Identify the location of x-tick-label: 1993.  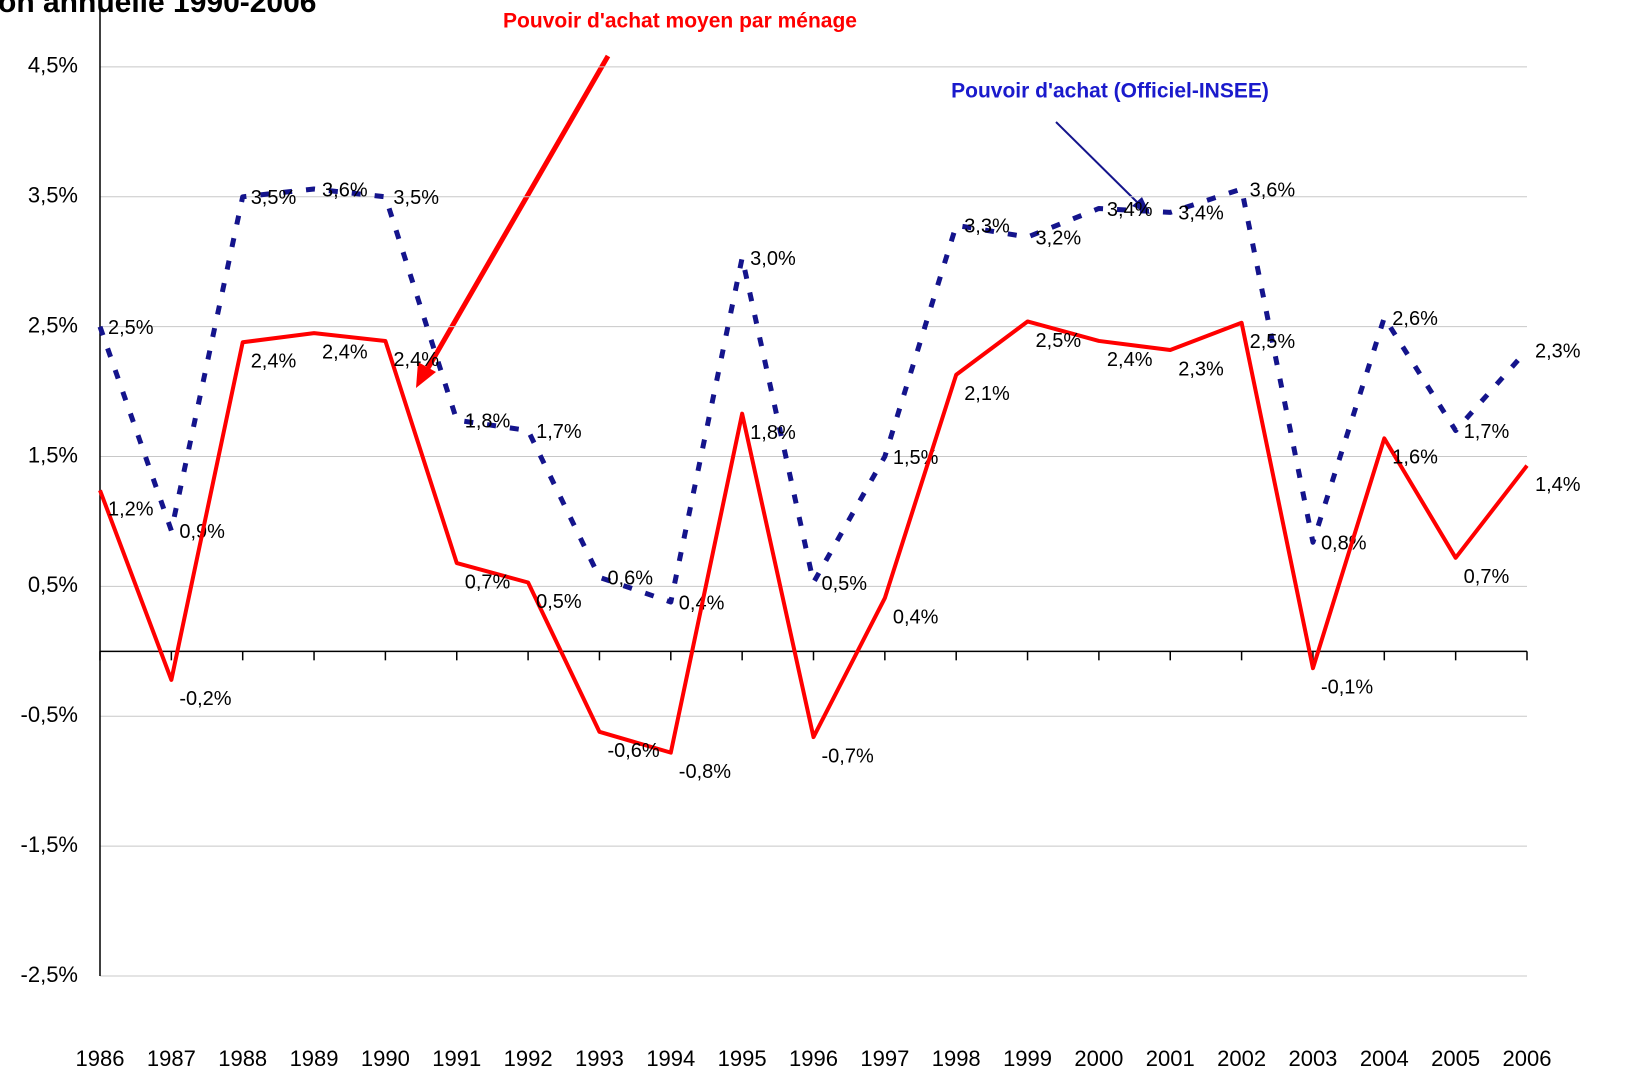
(599, 1058).